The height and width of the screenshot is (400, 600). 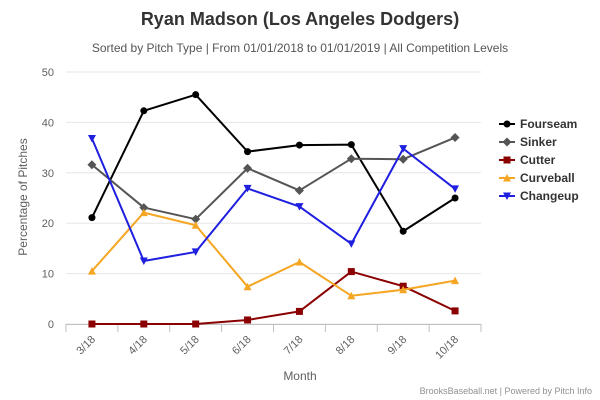 I want to click on y-tick-label: 0, so click(x=51, y=325).